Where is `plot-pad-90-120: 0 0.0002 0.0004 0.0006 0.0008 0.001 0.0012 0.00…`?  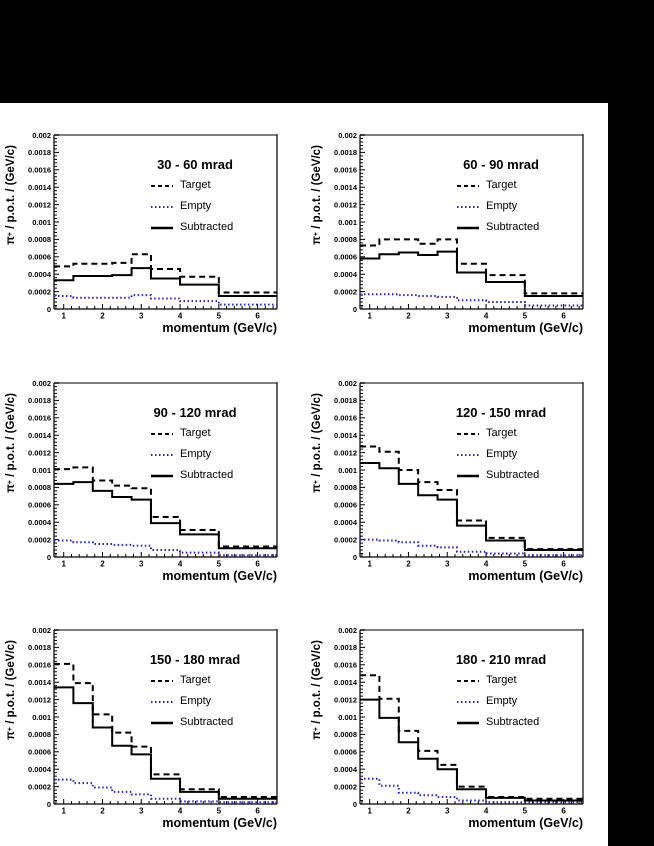 plot-pad-90-120: 0 0.0002 0.0004 0.0006 0.0008 0.001 0.0012 0.00… is located at coordinates (153, 475).